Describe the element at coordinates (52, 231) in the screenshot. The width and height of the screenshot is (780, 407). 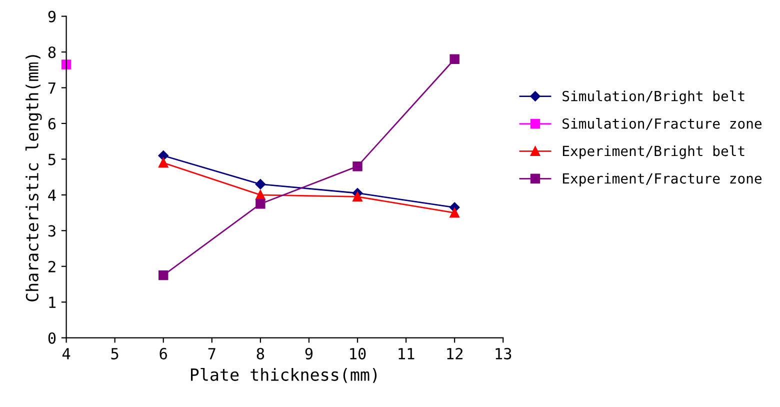
I see `y-tick-label: 3` at that location.